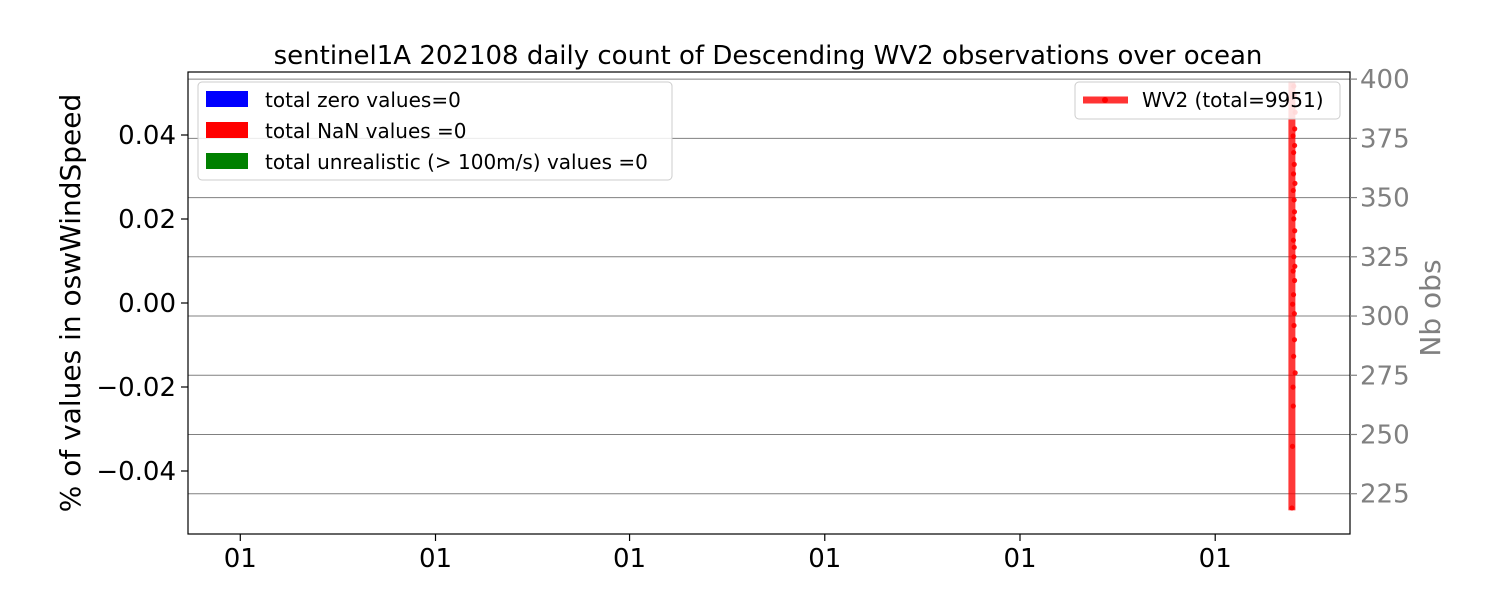  I want to click on left-axis-ticks: 0.04 0.02 0.00 −0.02 −0.04, so click(142, 304).